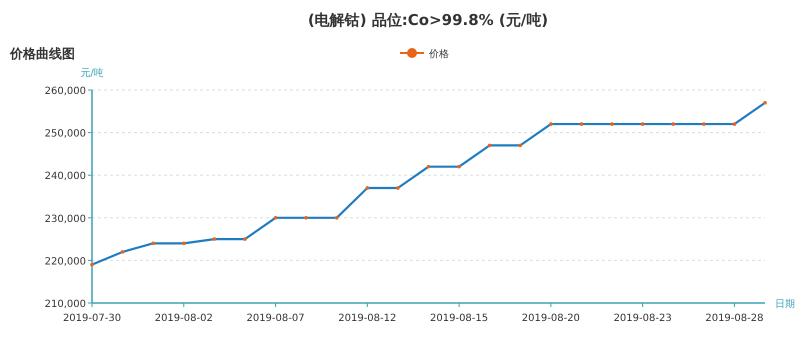 This screenshot has height=345, width=800. Describe the element at coordinates (65, 176) in the screenshot. I see `y-tick-label: 240,000` at that location.